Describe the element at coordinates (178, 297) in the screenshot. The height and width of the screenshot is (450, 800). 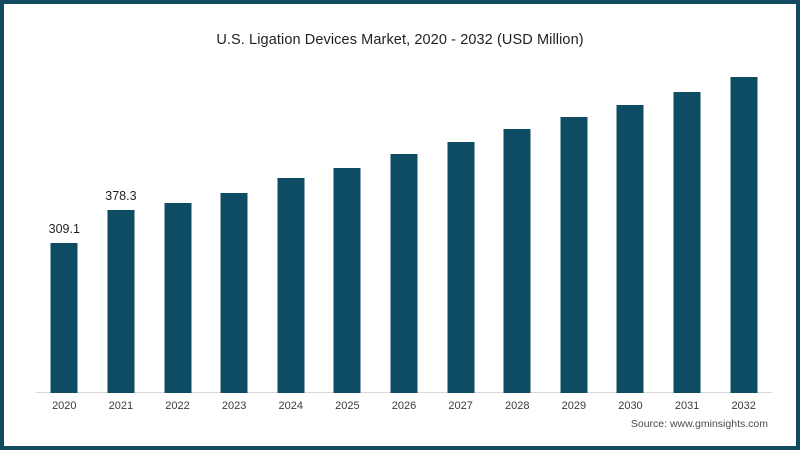
I see `bar-2022` at that location.